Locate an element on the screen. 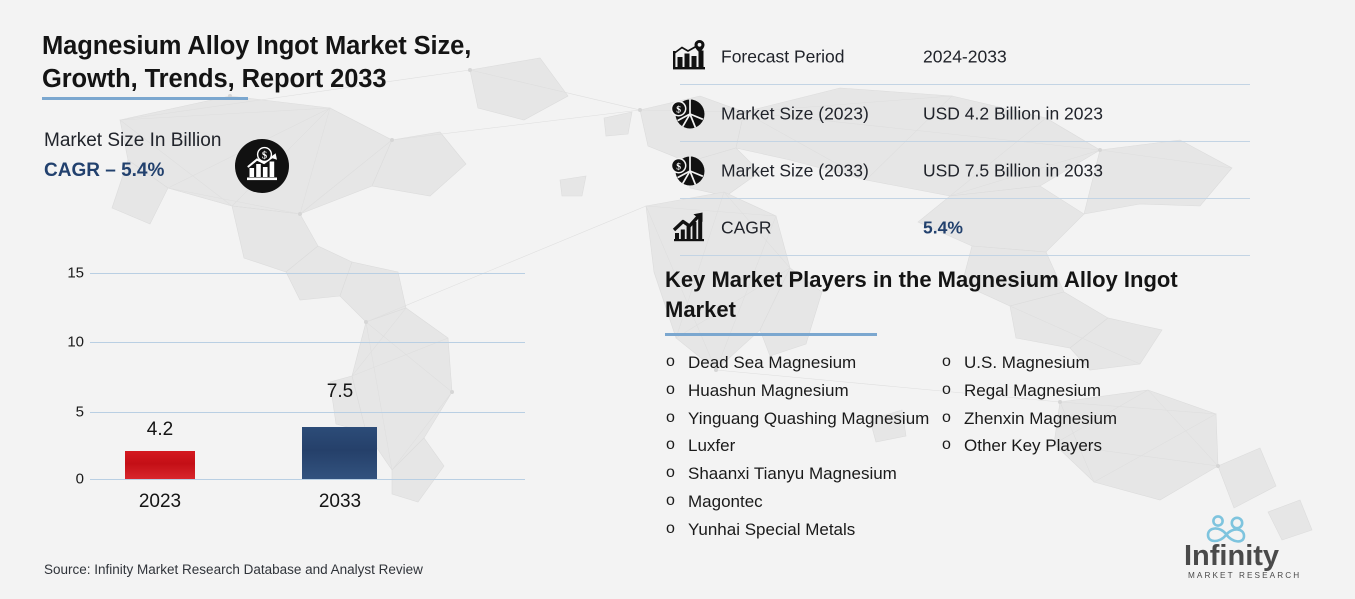  title-underline is located at coordinates (145, 98).